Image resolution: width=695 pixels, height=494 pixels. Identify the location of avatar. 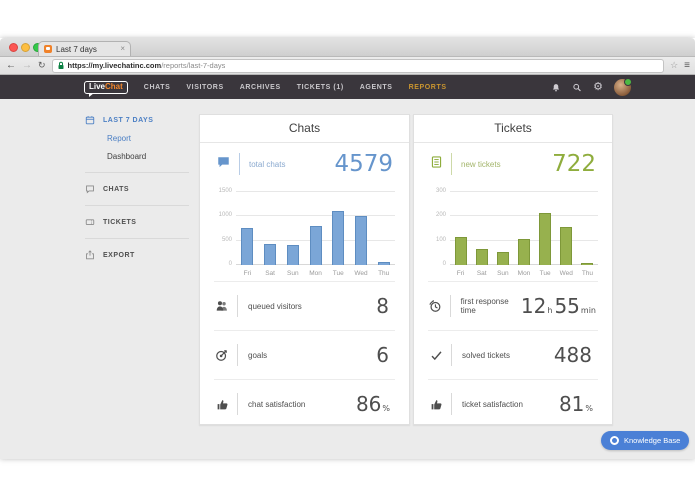
(623, 86).